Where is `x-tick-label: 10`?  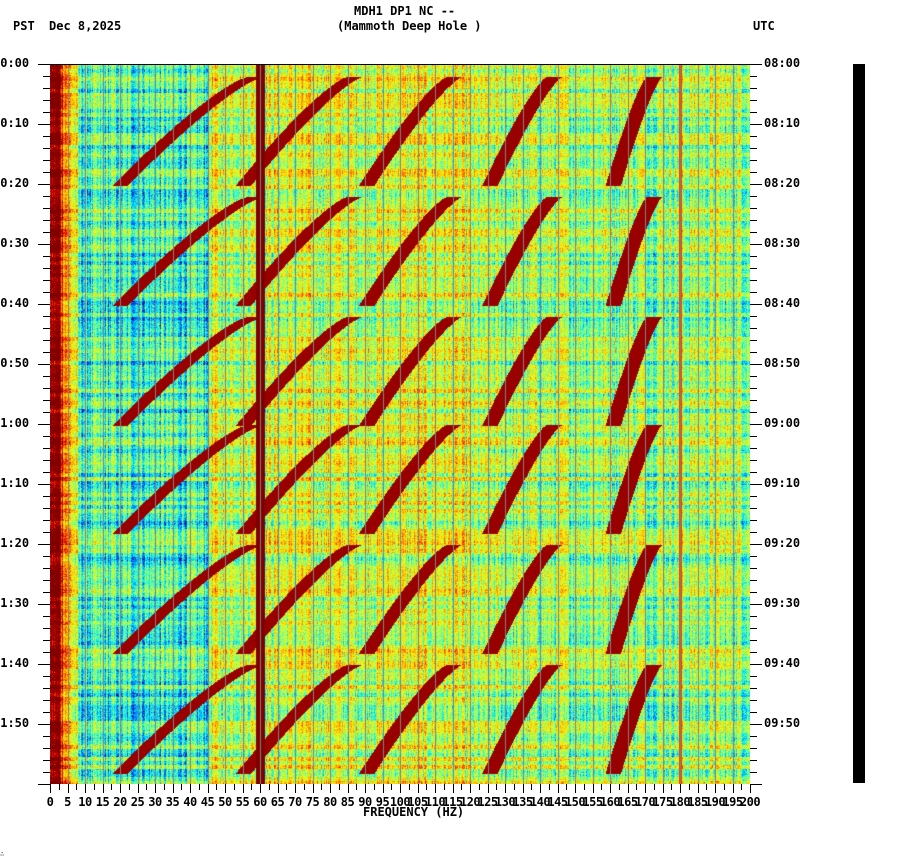 x-tick-label: 10 is located at coordinates (85, 802).